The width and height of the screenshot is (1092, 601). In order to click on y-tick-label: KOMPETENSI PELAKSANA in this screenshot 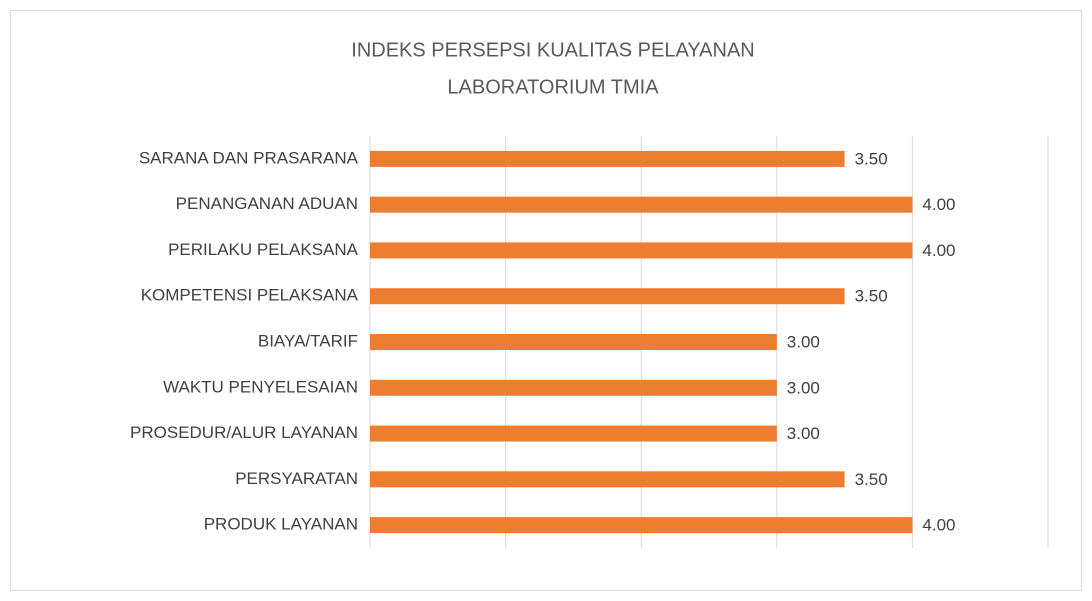, I will do `click(250, 295)`.